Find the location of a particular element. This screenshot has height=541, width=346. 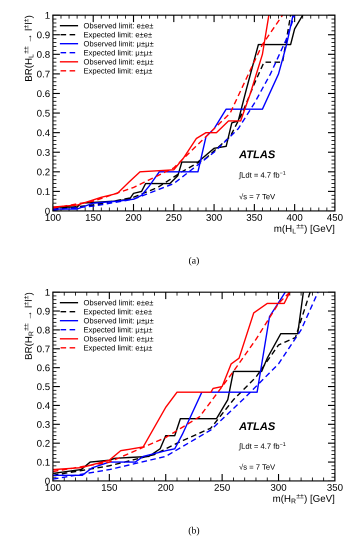

x-tick-label: 450 is located at coordinates (335, 217).